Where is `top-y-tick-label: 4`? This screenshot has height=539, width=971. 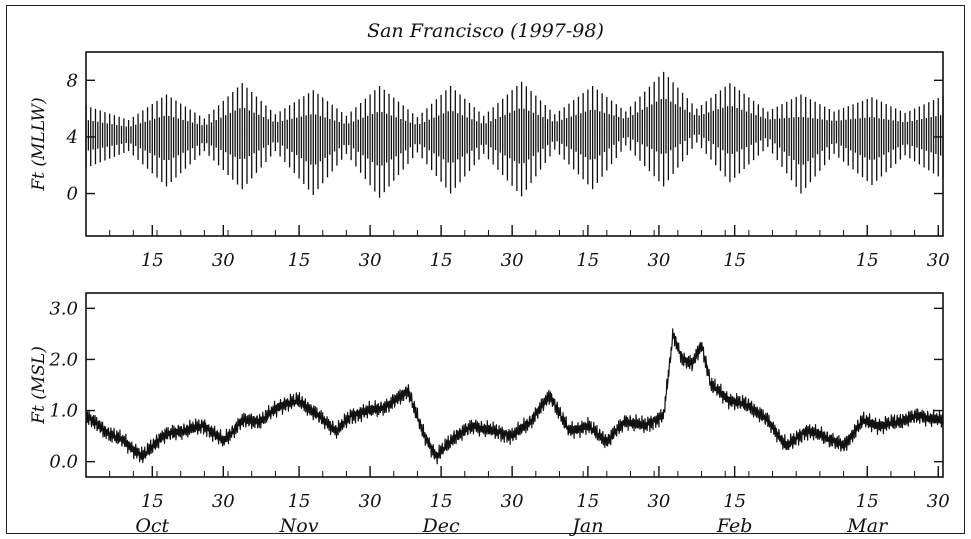
top-y-tick-label: 4 is located at coordinates (72, 137).